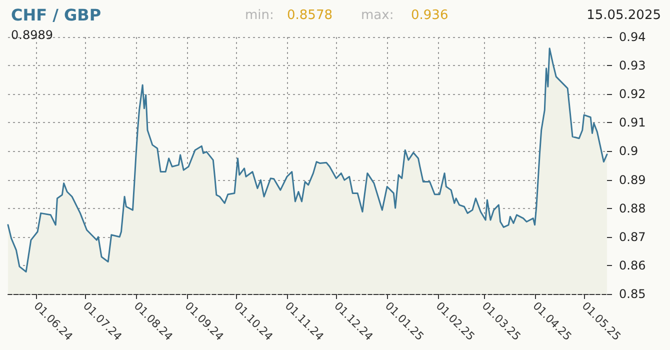  Describe the element at coordinates (632, 123) in the screenshot. I see `y-tick-label: 0.91` at that location.